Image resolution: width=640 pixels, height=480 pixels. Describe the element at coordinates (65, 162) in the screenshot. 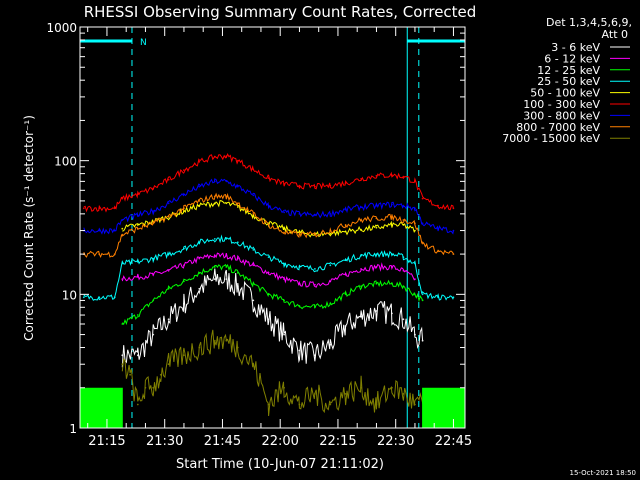

I see `y-tick-label-2: 100` at that location.